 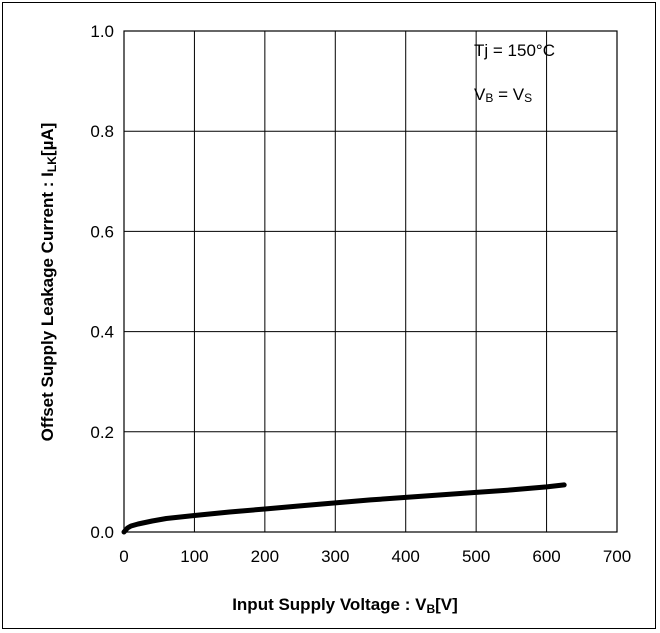 What do you see at coordinates (514, 50) in the screenshot?
I see `annotation-temperature: Tj = 150°C` at bounding box center [514, 50].